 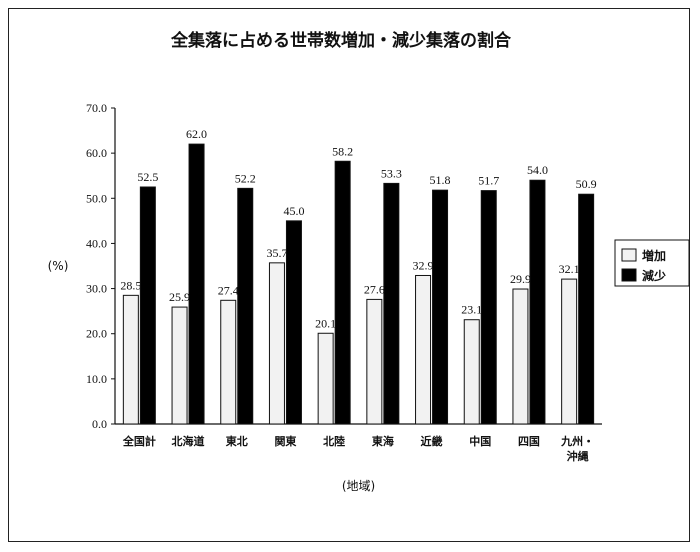 What do you see at coordinates (654, 255) in the screenshot?
I see `legend-label: 増加` at bounding box center [654, 255].